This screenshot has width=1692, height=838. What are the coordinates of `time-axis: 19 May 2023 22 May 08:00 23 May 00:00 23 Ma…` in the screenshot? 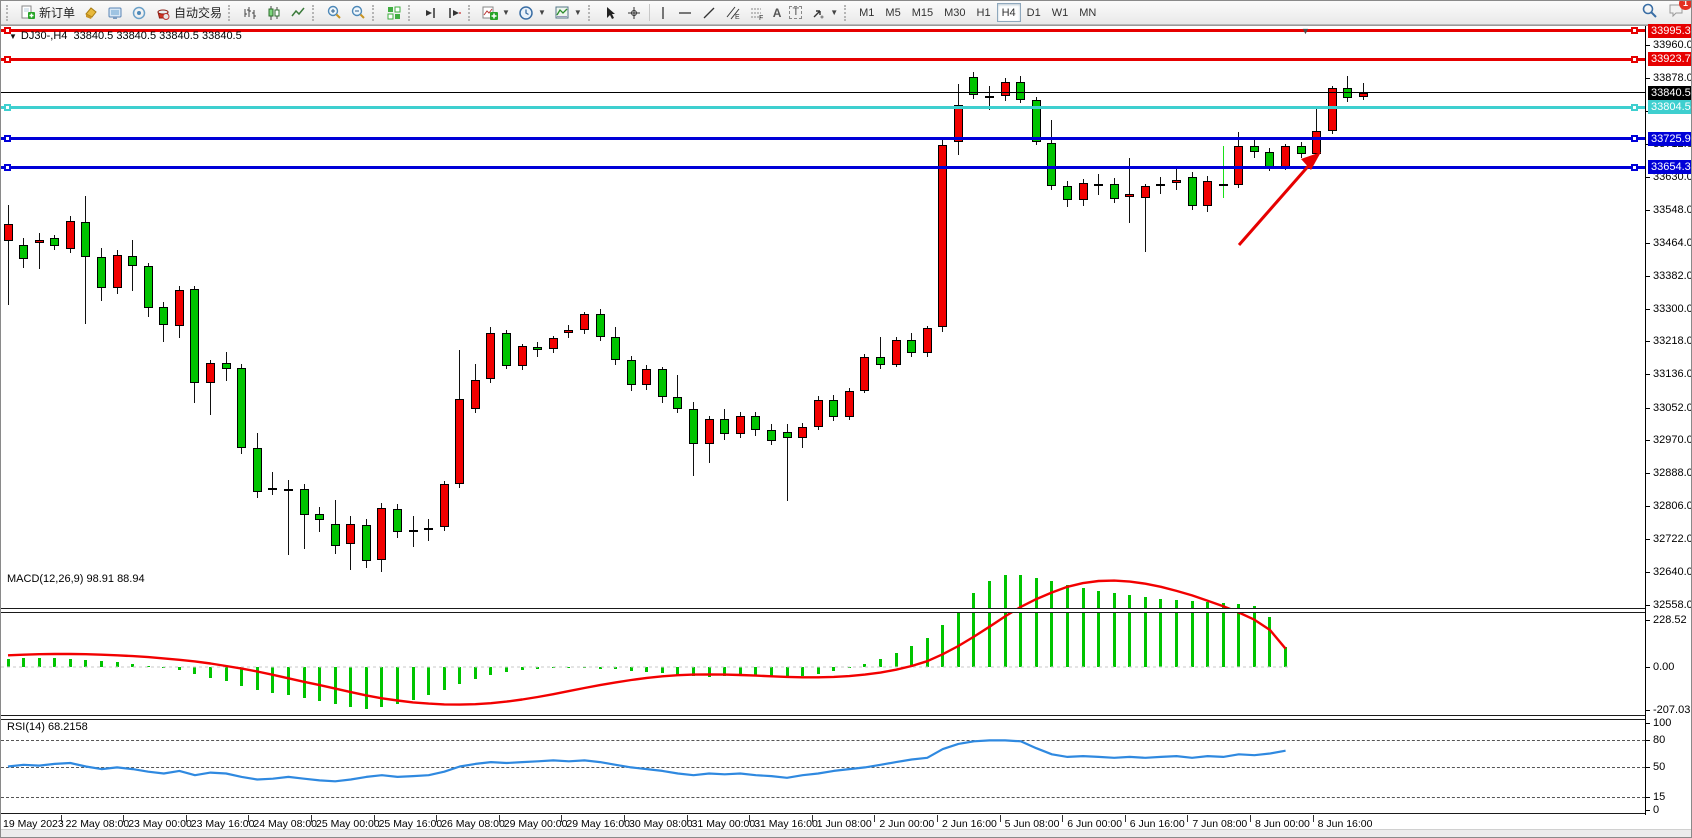 It's located at (846, 826).